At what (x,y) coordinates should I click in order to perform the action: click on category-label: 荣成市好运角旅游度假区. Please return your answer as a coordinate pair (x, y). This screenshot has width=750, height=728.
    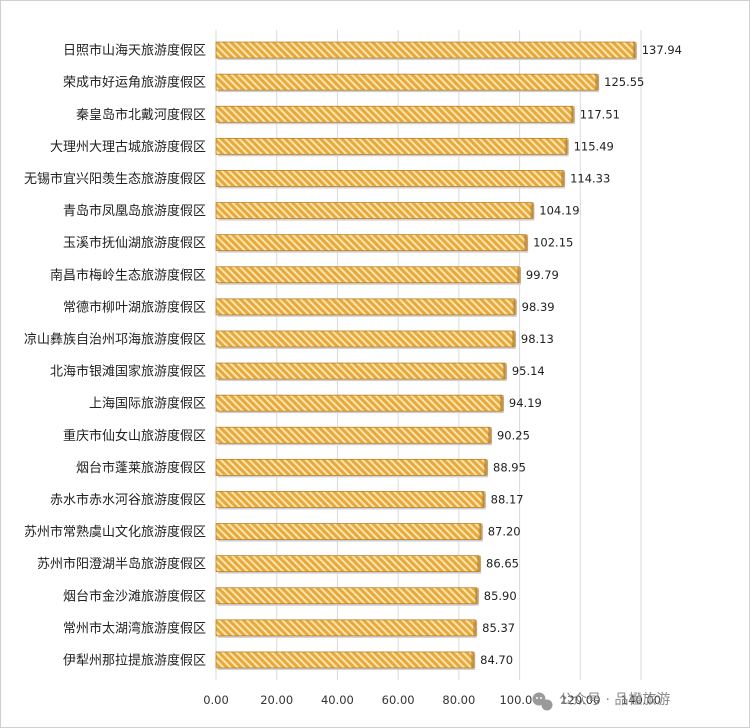
    Looking at the image, I should click on (134, 83).